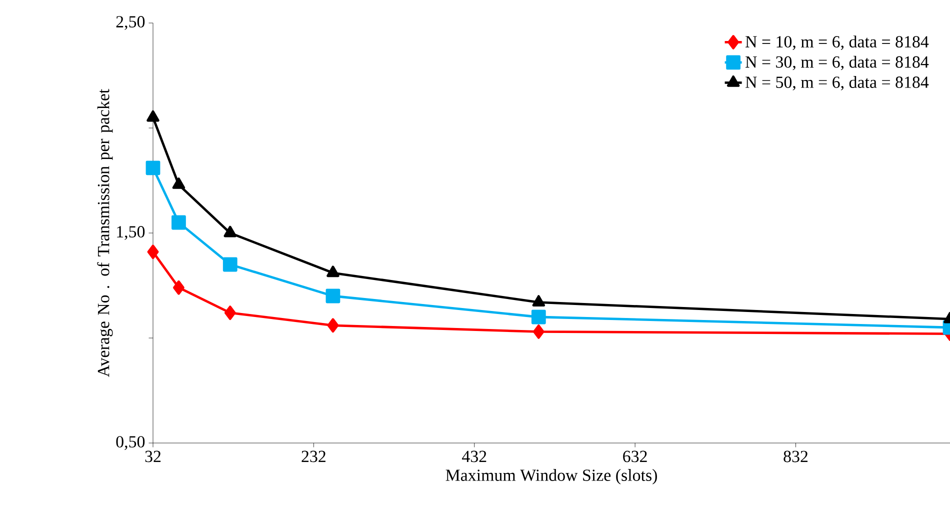 The image size is (950, 518). Describe the element at coordinates (837, 43) in the screenshot. I see `legend-label: N = 10, m = 6, data = 8184` at that location.